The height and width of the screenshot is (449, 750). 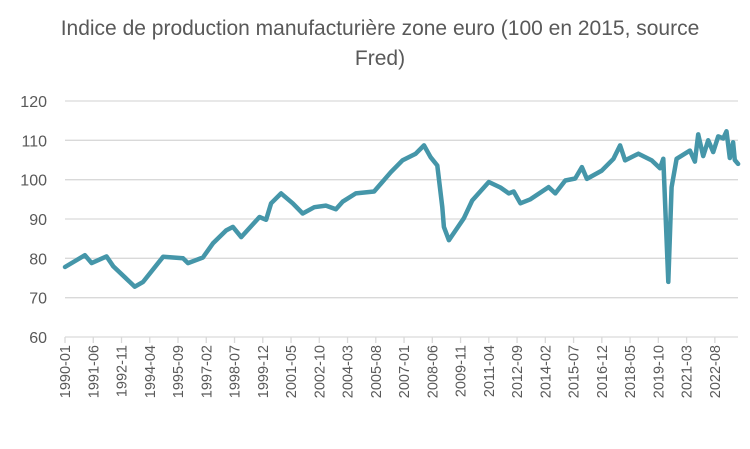 I want to click on y-tick-label: 110, so click(x=34, y=141).